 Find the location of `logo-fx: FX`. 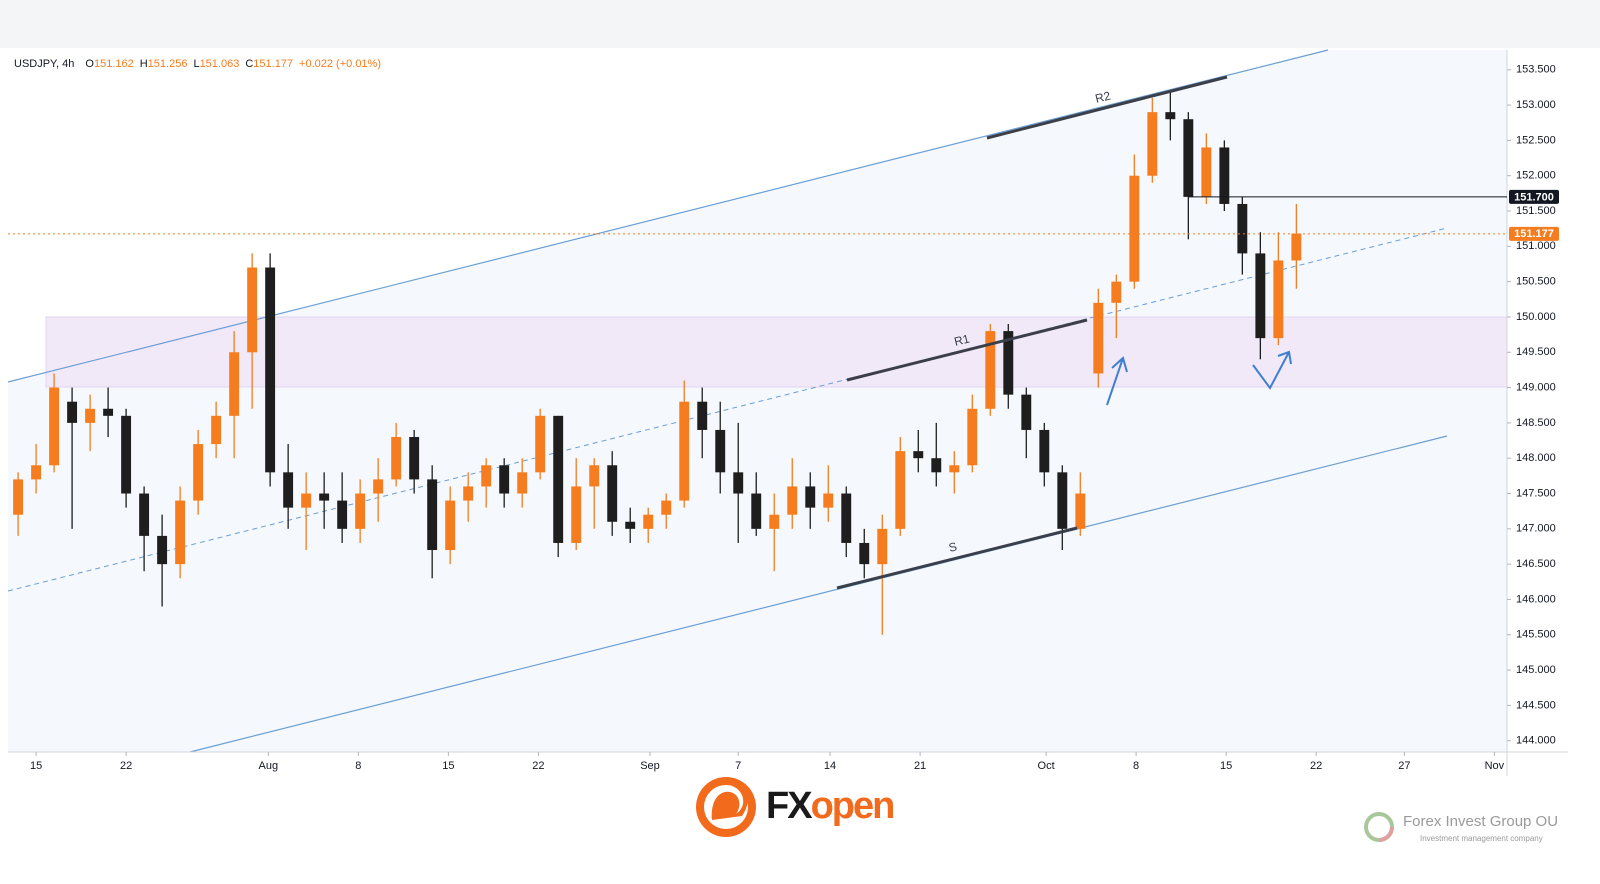

logo-fx: FX is located at coordinates (789, 806).